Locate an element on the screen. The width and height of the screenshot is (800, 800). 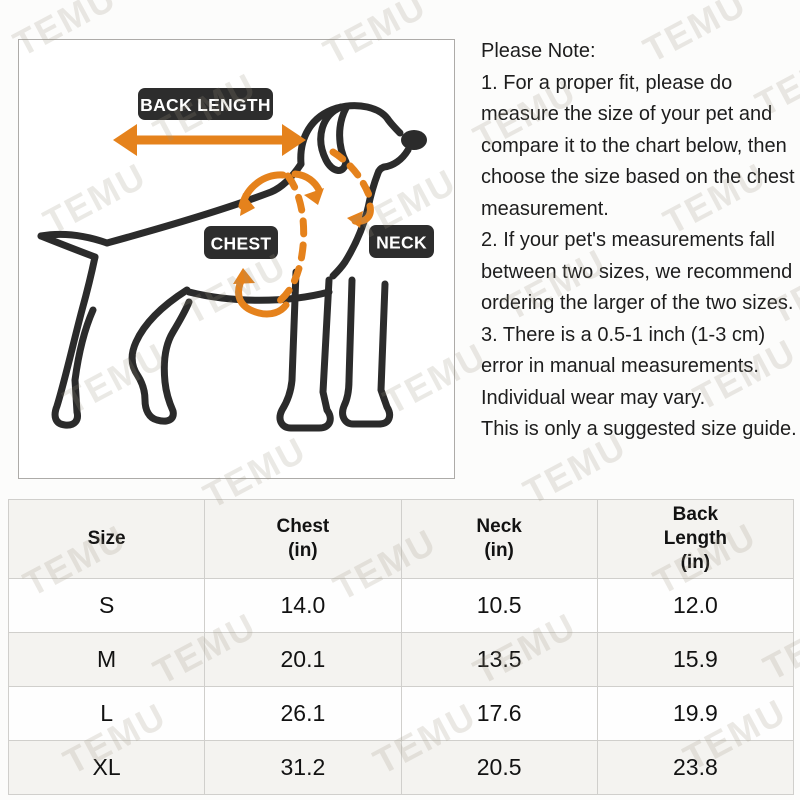
cell-l-neck: 17.6 is located at coordinates (499, 713).